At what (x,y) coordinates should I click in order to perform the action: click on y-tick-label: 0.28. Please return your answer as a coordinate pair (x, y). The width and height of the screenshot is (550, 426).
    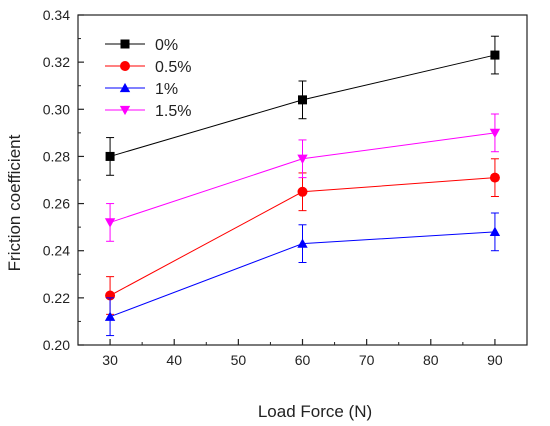
    Looking at the image, I should click on (56, 156).